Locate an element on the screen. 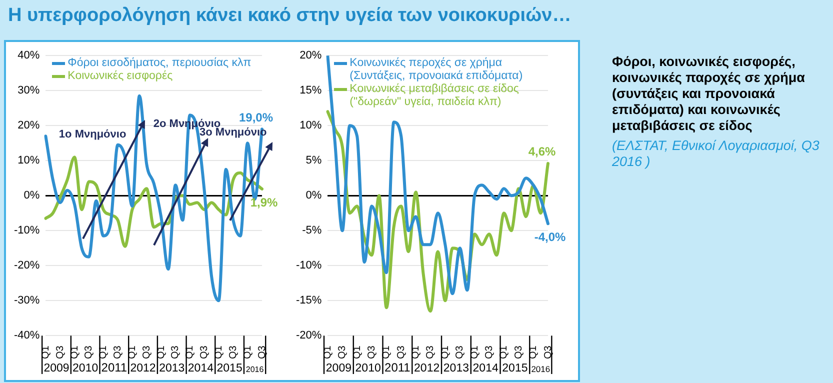  y-tick-label: 30% is located at coordinates (29, 90).